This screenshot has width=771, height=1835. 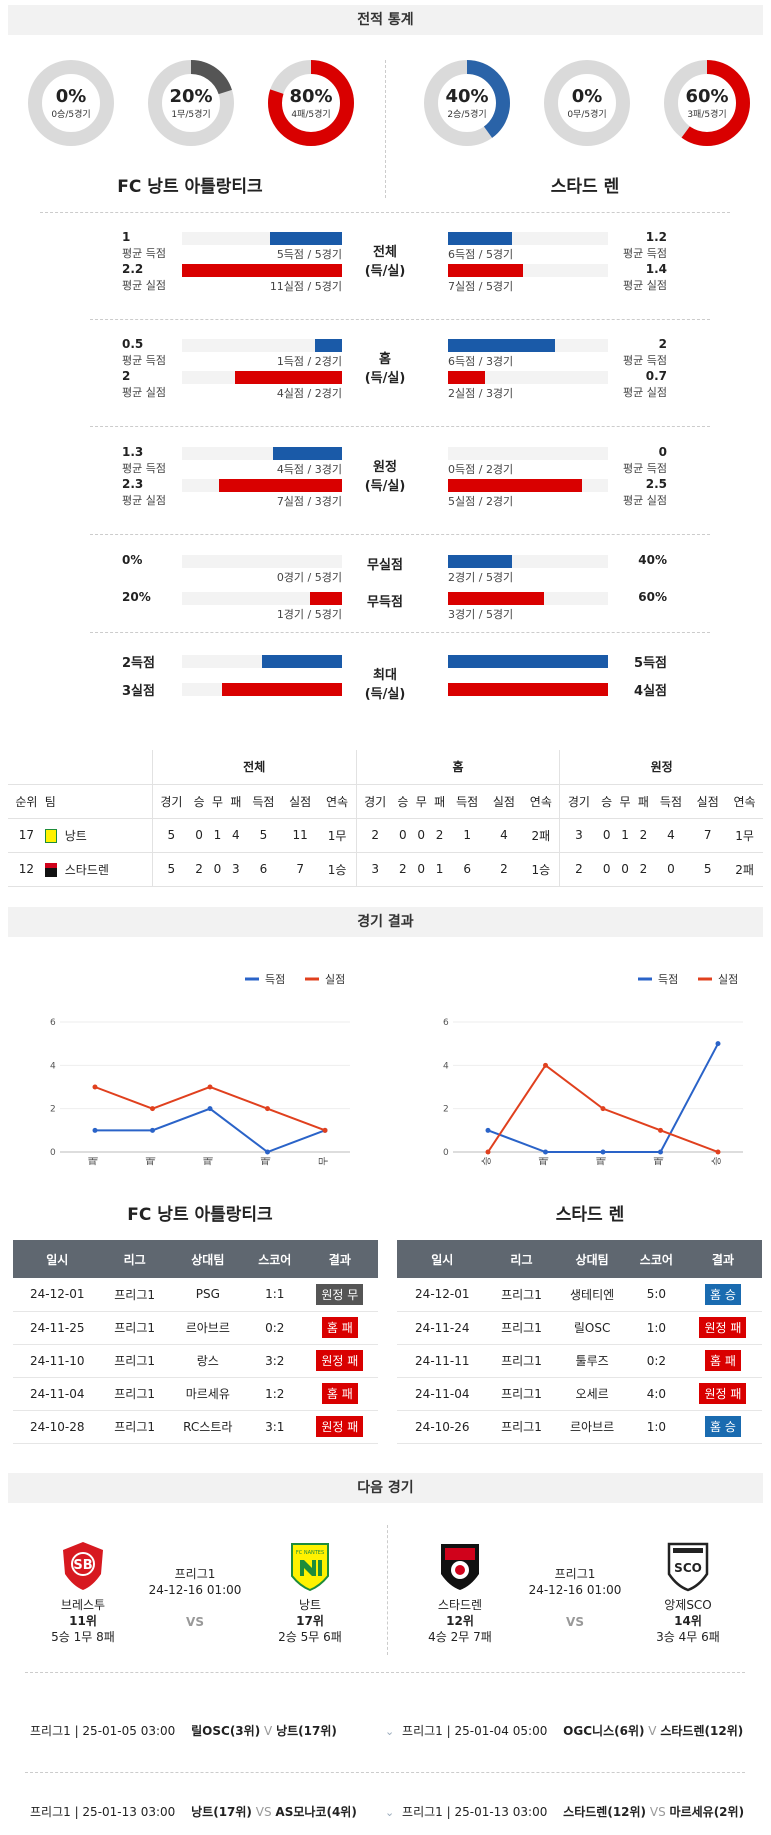 I want to click on team-name-left: FC 낭트 아틀랑티크, so click(x=190, y=187).